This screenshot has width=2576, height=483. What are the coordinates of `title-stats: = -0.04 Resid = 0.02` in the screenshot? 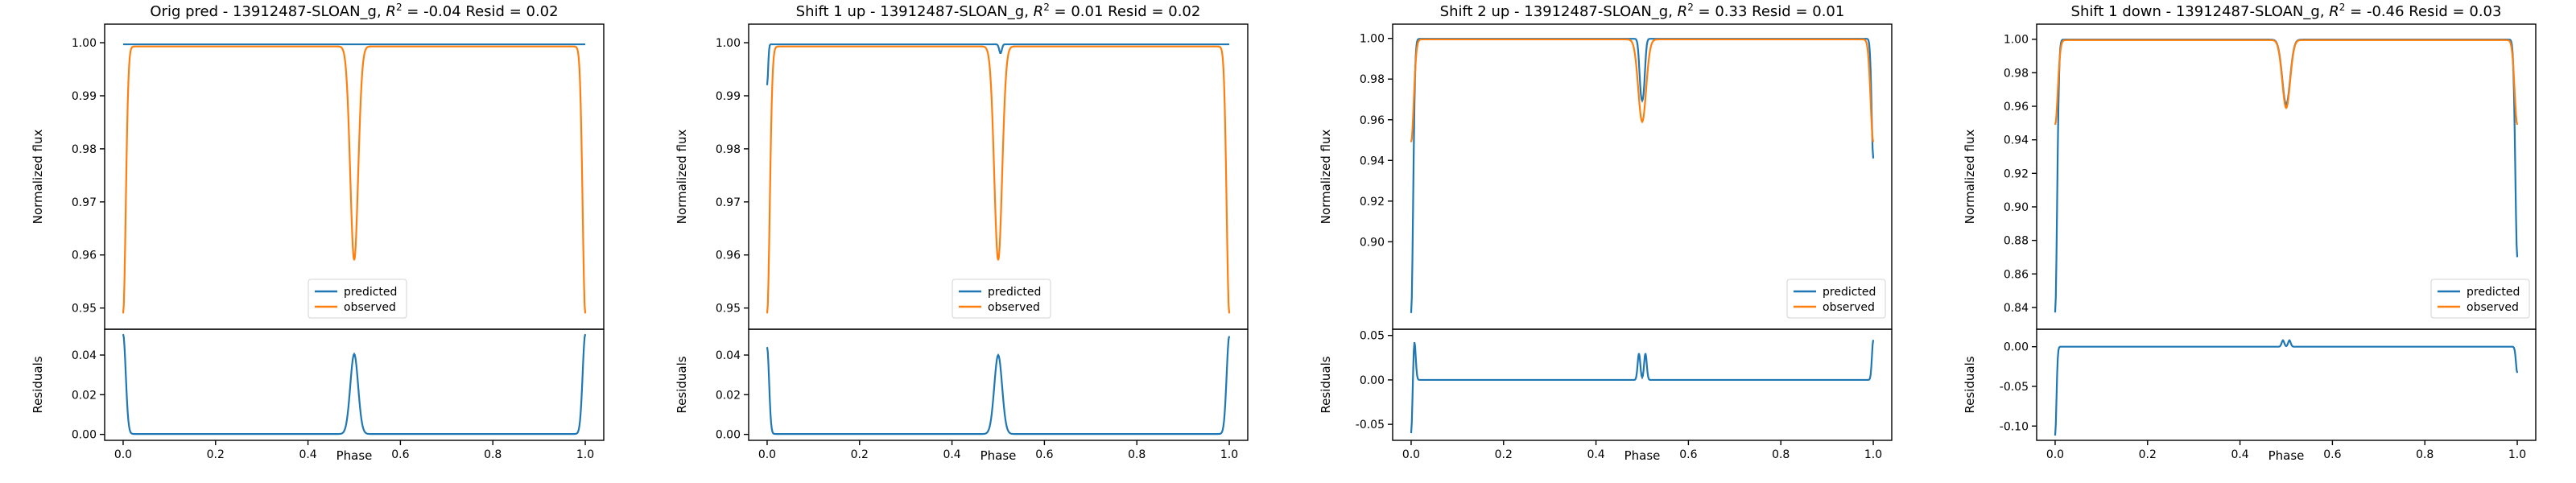 It's located at (480, 11).